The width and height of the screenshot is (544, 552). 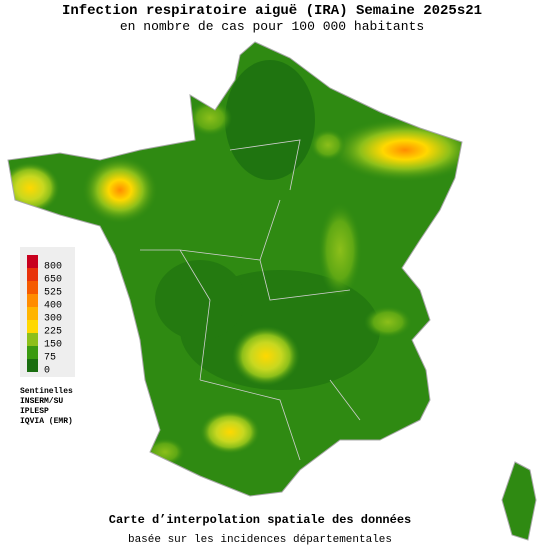 What do you see at coordinates (260, 540) in the screenshot?
I see `note: basée sur les incidences départementales` at bounding box center [260, 540].